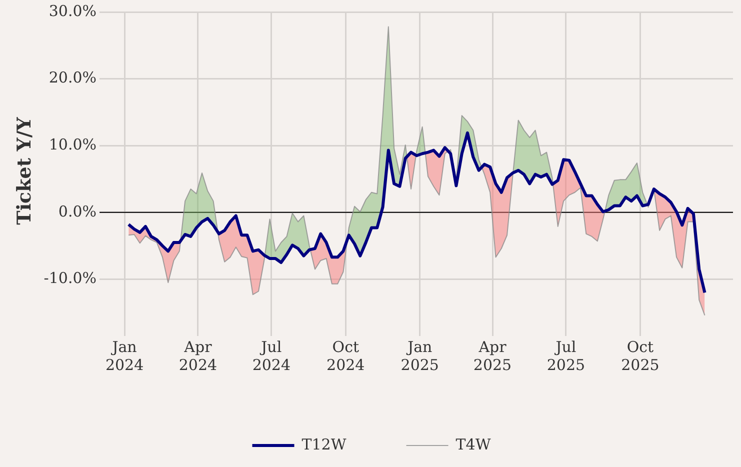  What do you see at coordinates (72, 145) in the screenshot?
I see `y-tick-label: 10.0%` at bounding box center [72, 145].